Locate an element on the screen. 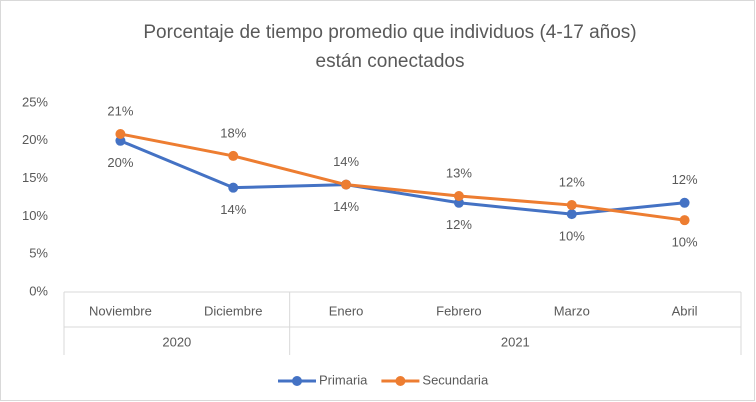  x-tick-label: Enero is located at coordinates (346, 310).